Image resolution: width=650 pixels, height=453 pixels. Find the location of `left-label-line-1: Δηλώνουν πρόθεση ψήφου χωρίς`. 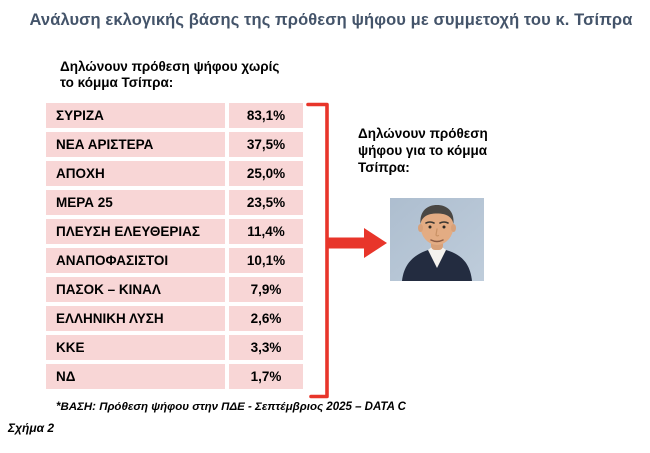

left-label-line-1: Δηλώνουν πρόθεση ψήφου χωρίς is located at coordinates (170, 66).